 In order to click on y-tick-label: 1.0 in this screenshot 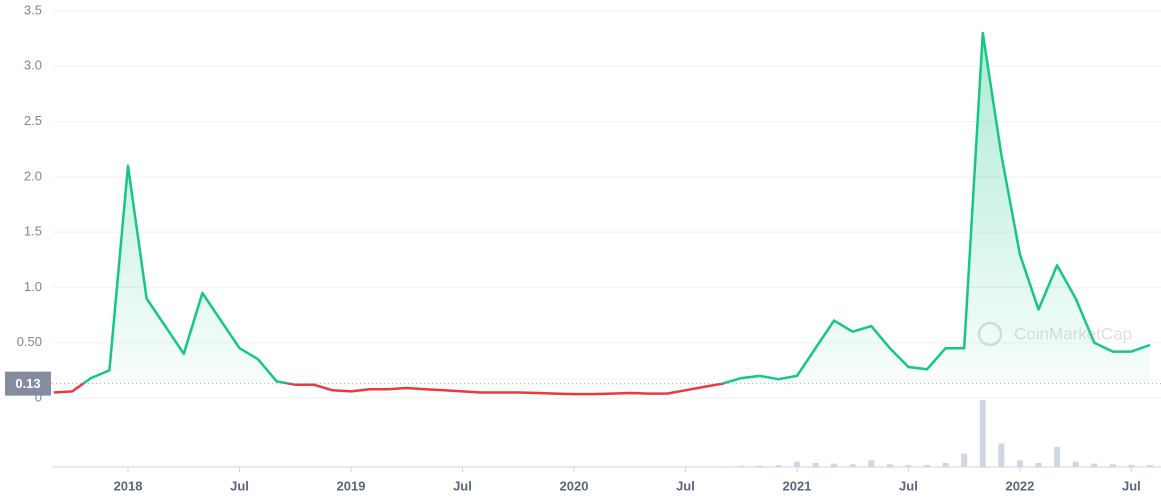, I will do `click(33, 286)`.